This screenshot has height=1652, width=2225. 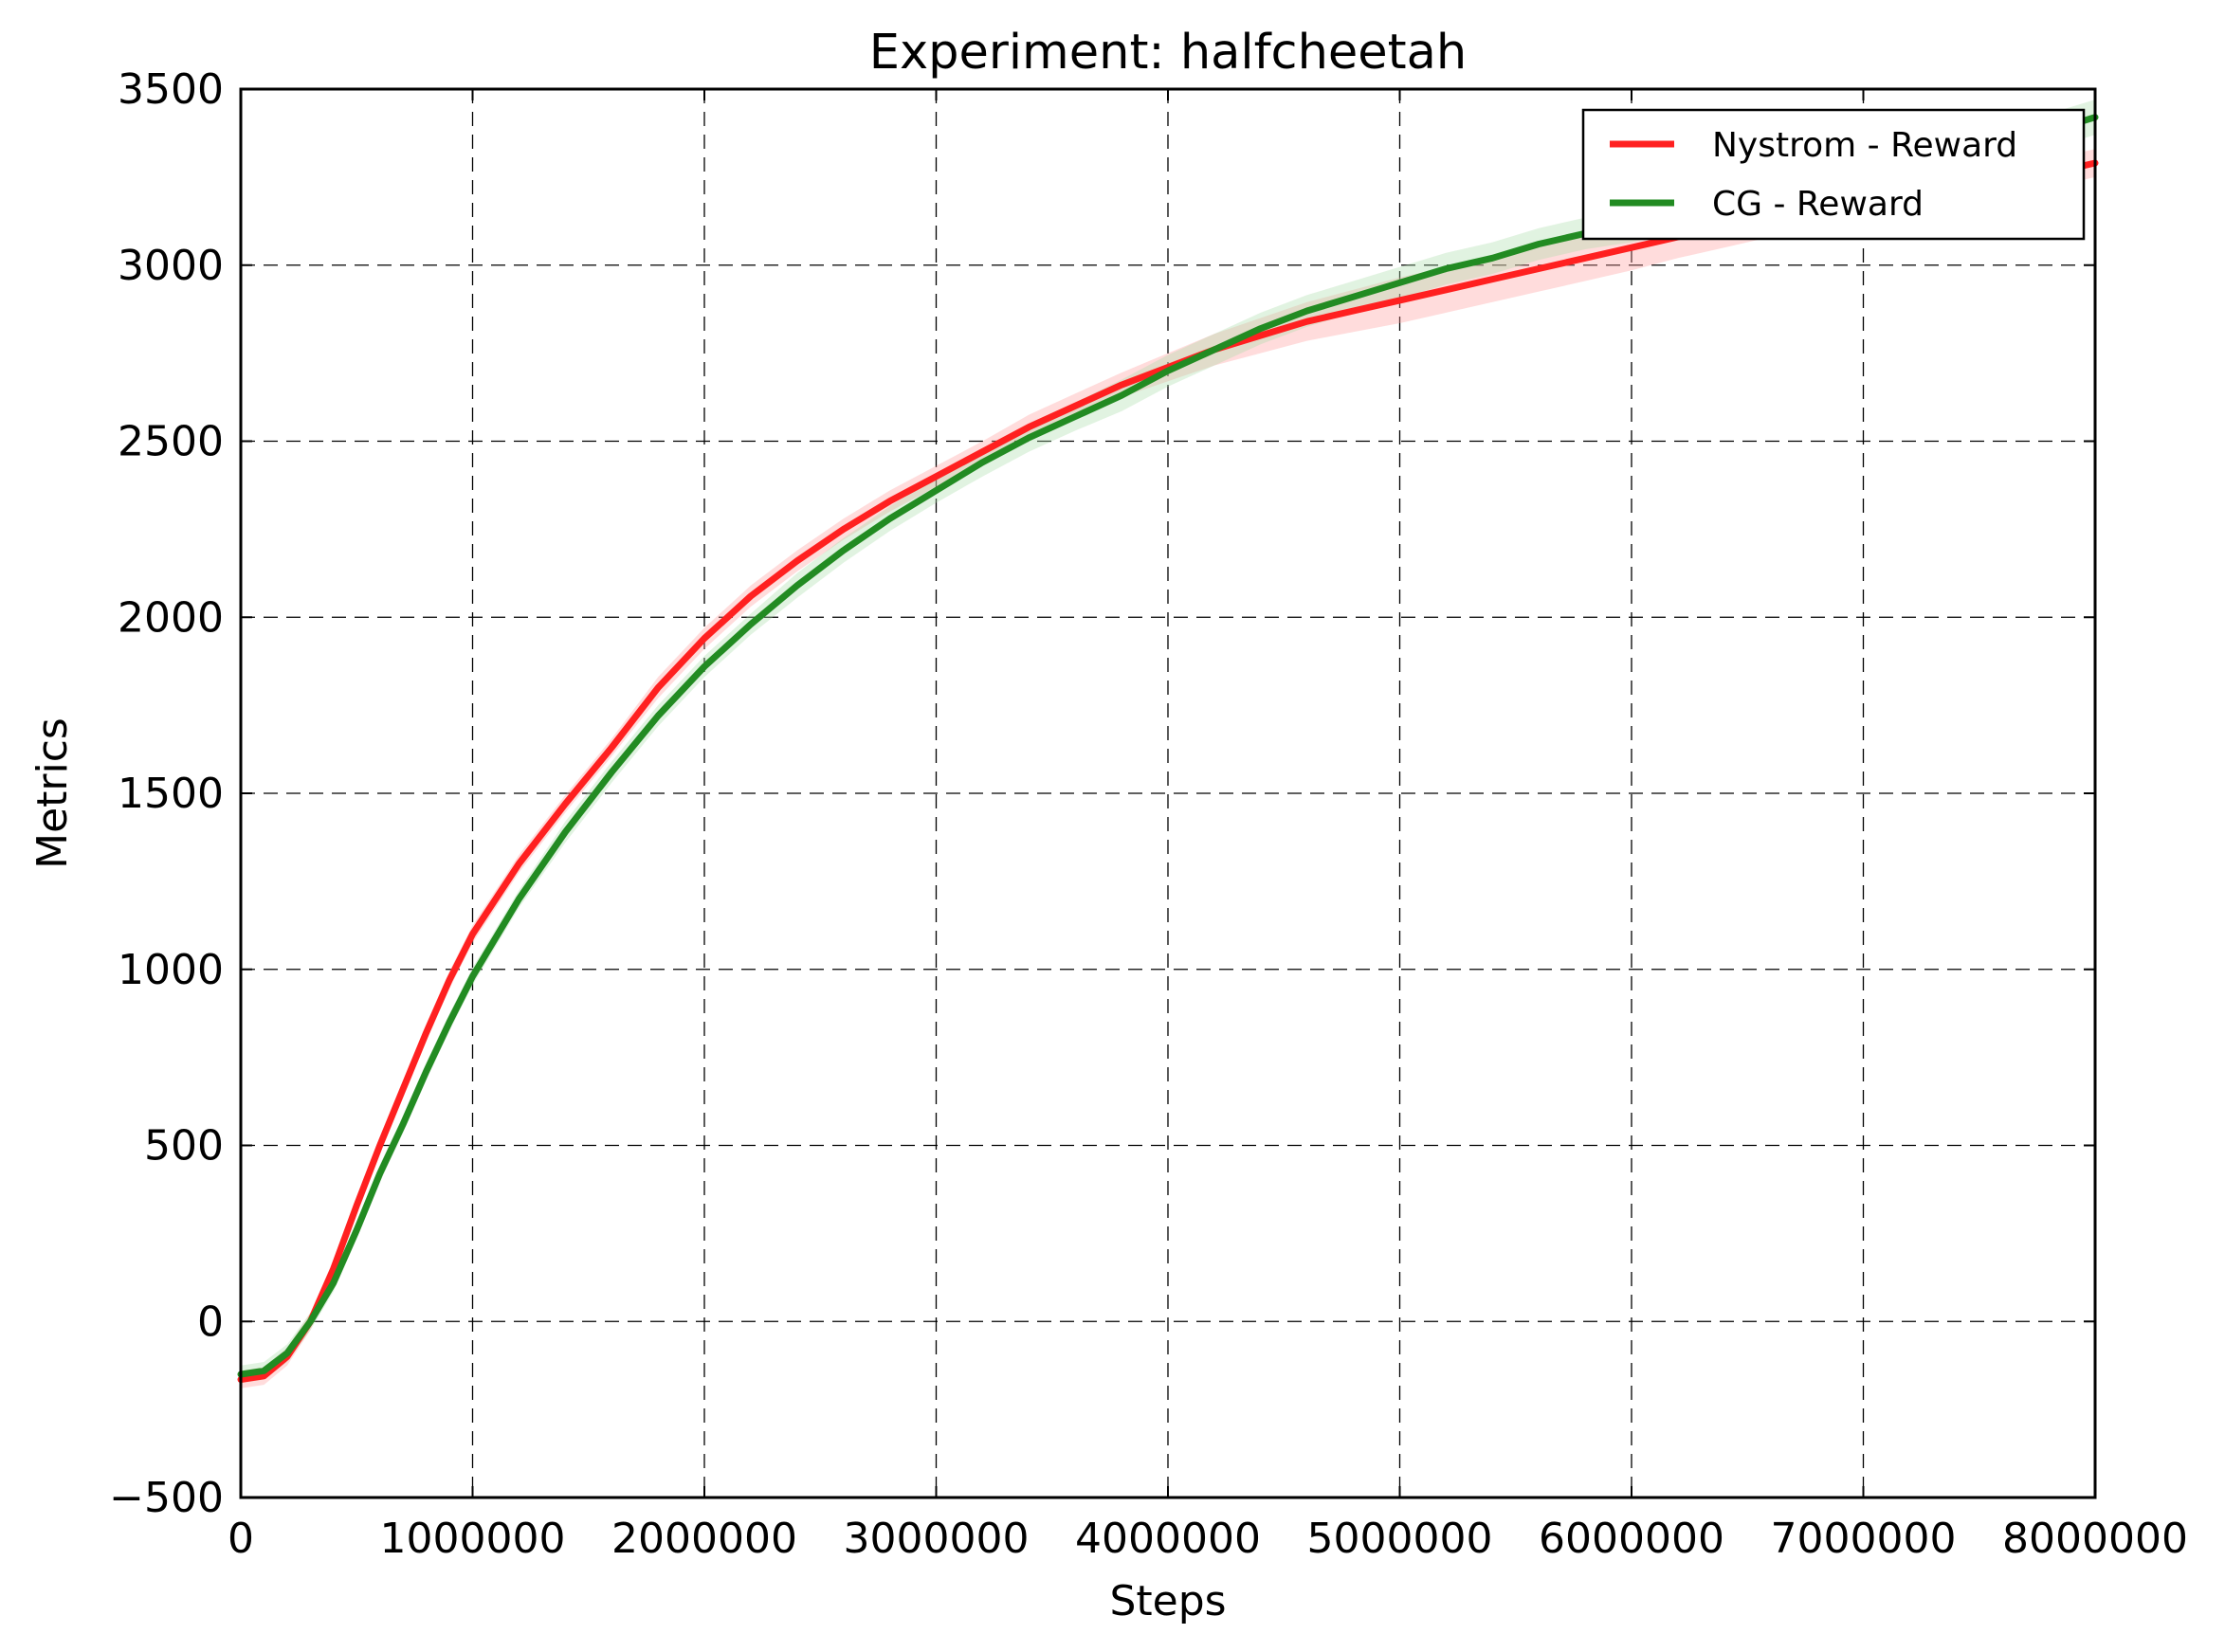 I want to click on x-tick-label: 7000000, so click(x=1864, y=1539).